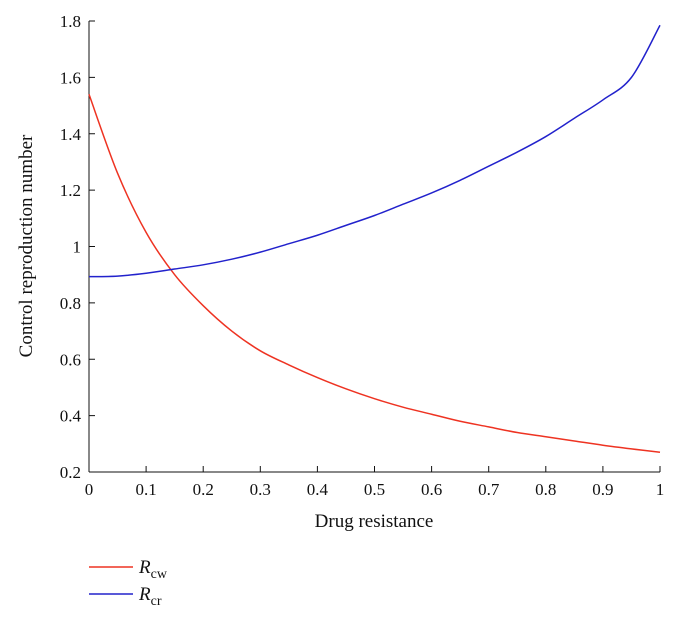 This screenshot has height=618, width=674. Describe the element at coordinates (159, 574) in the screenshot. I see `legend-sub-rcw: cw` at that location.